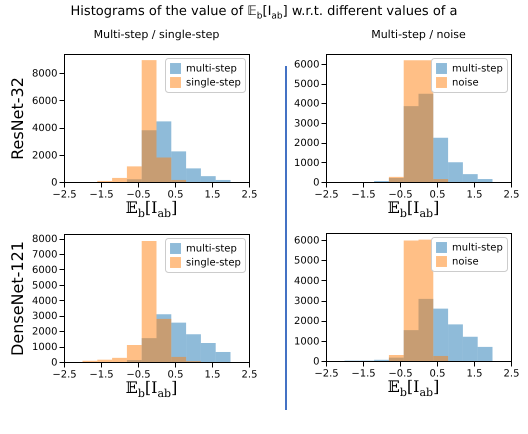  What do you see at coordinates (157, 34) in the screenshot?
I see `chart-subtitle: Multi-step / single-step` at bounding box center [157, 34].